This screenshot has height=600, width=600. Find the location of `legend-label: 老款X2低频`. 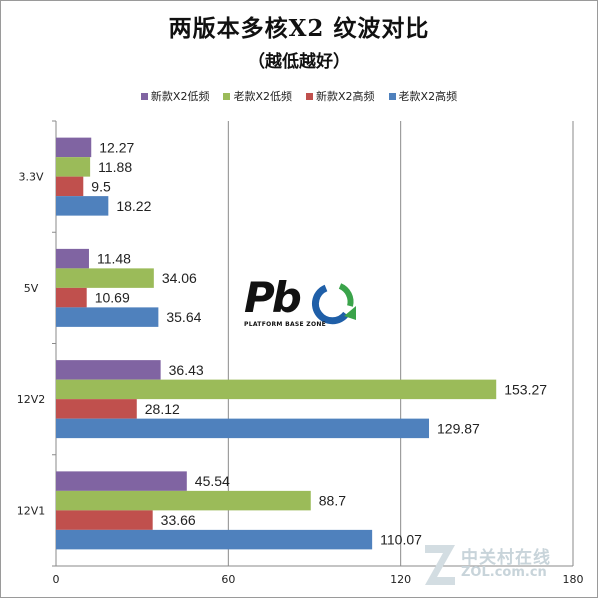

legend-label: 老款X2低频 is located at coordinates (262, 96).